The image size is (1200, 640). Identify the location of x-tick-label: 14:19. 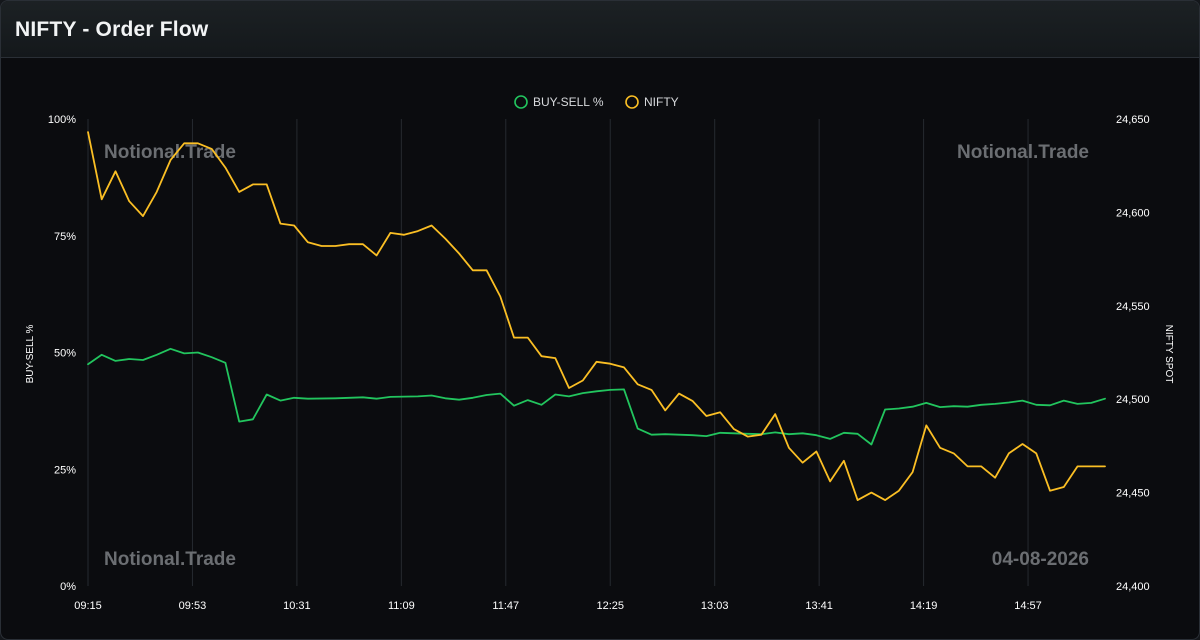
(924, 606).